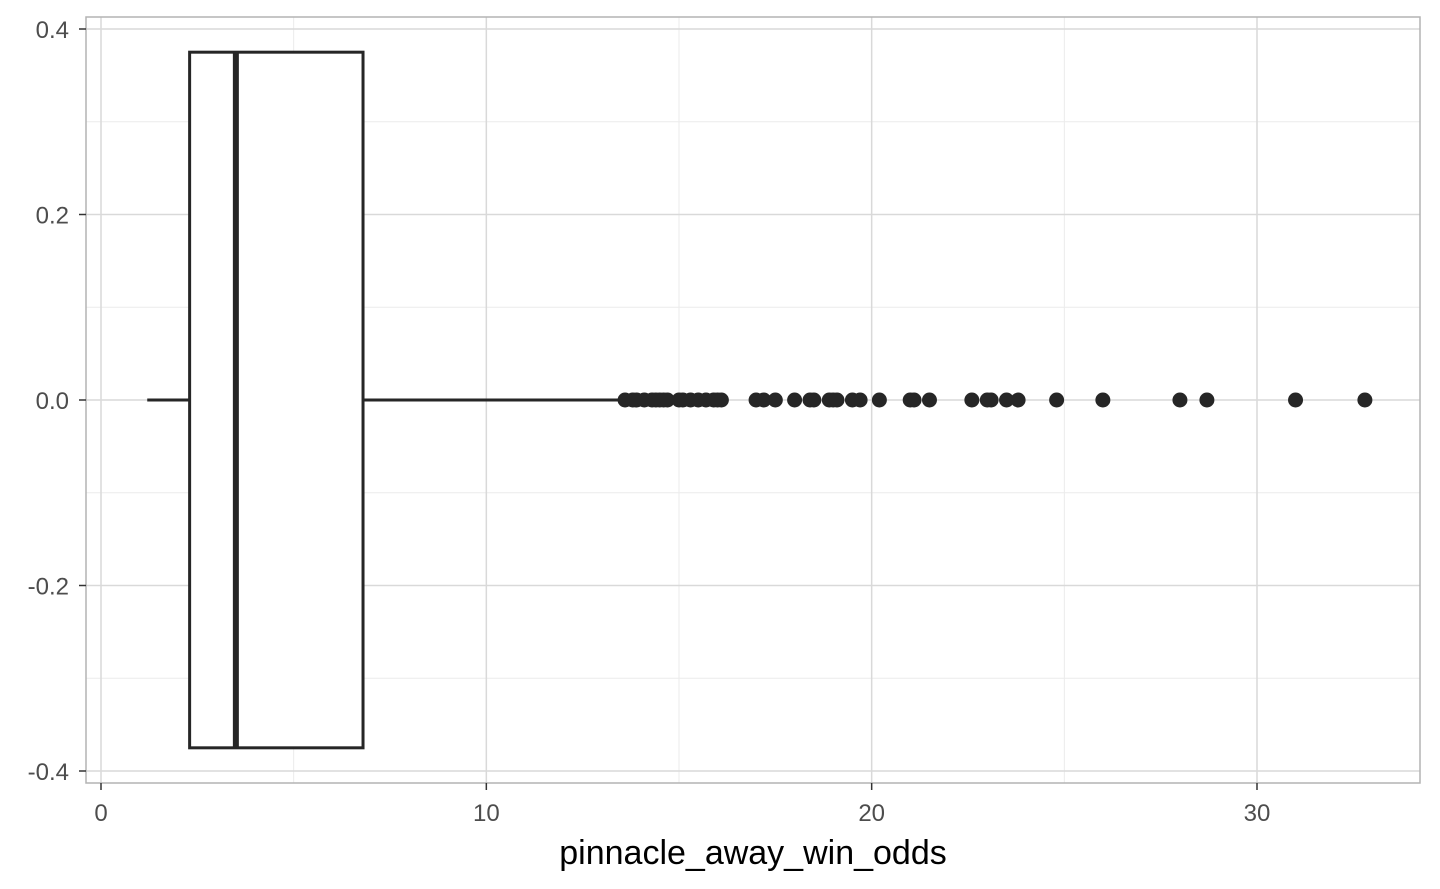 The image size is (1440, 889). I want to click on x-tick-label: 20, so click(871, 813).